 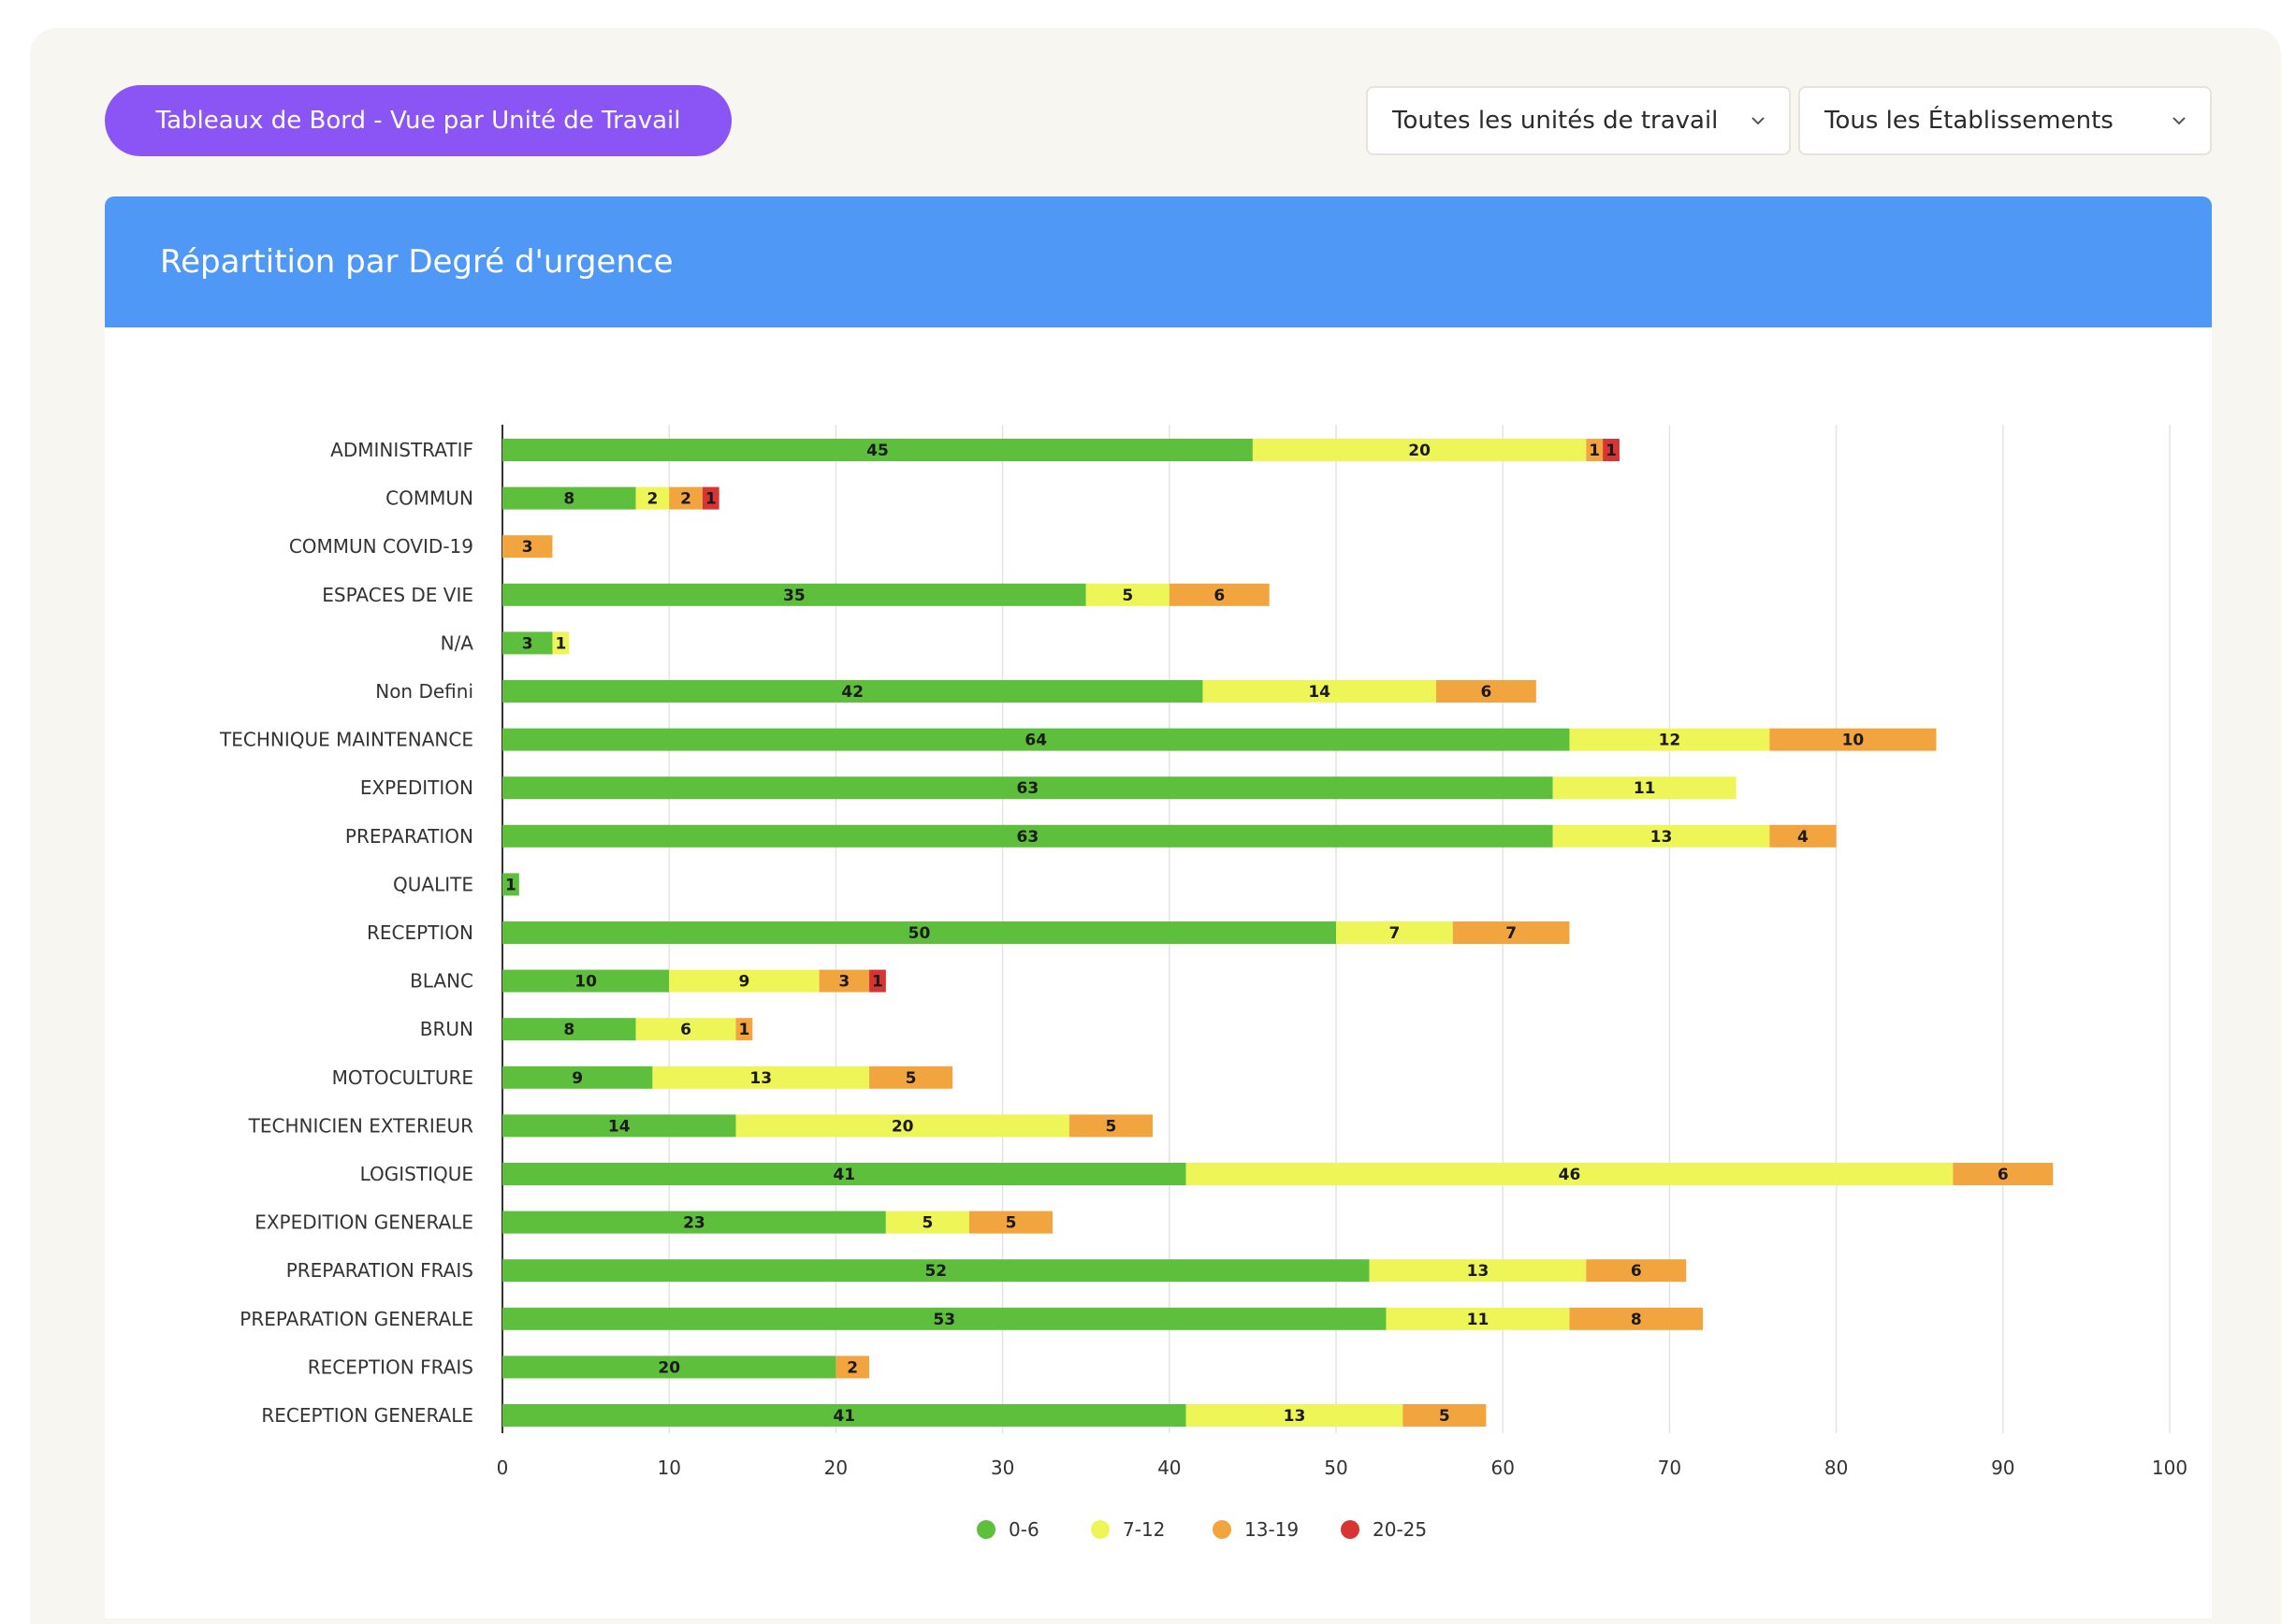 I want to click on category-label: BRUN, so click(x=446, y=1029).